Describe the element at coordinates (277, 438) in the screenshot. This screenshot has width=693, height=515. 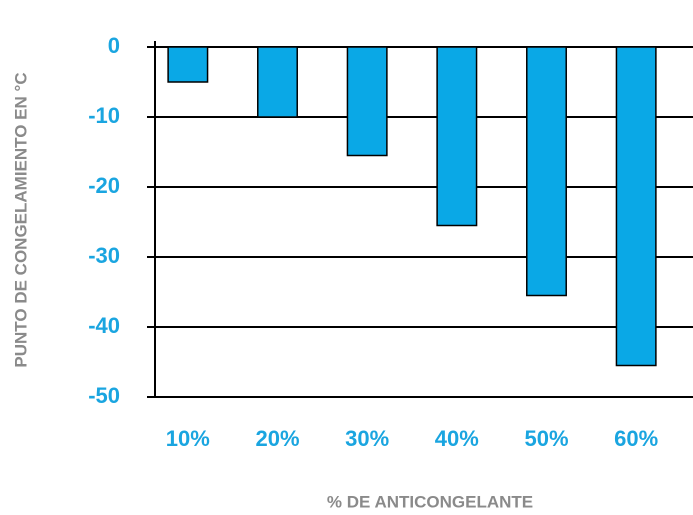
I see `x-tick-label: 20%` at that location.